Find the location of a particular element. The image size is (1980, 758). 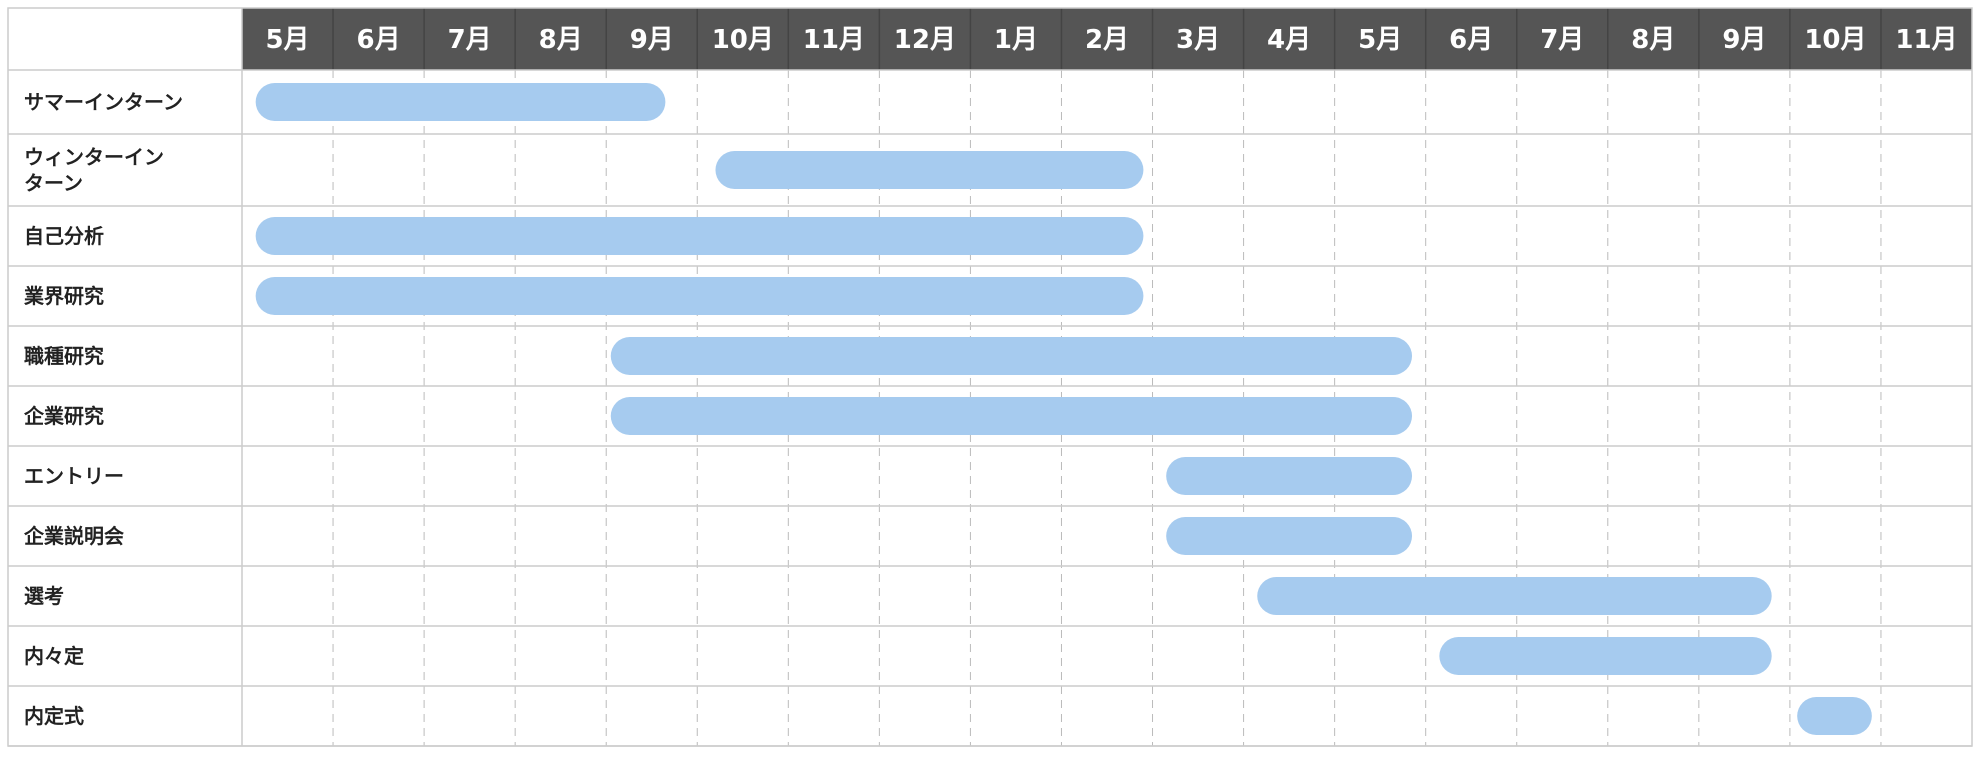

month-header-bar is located at coordinates (1107, 39).